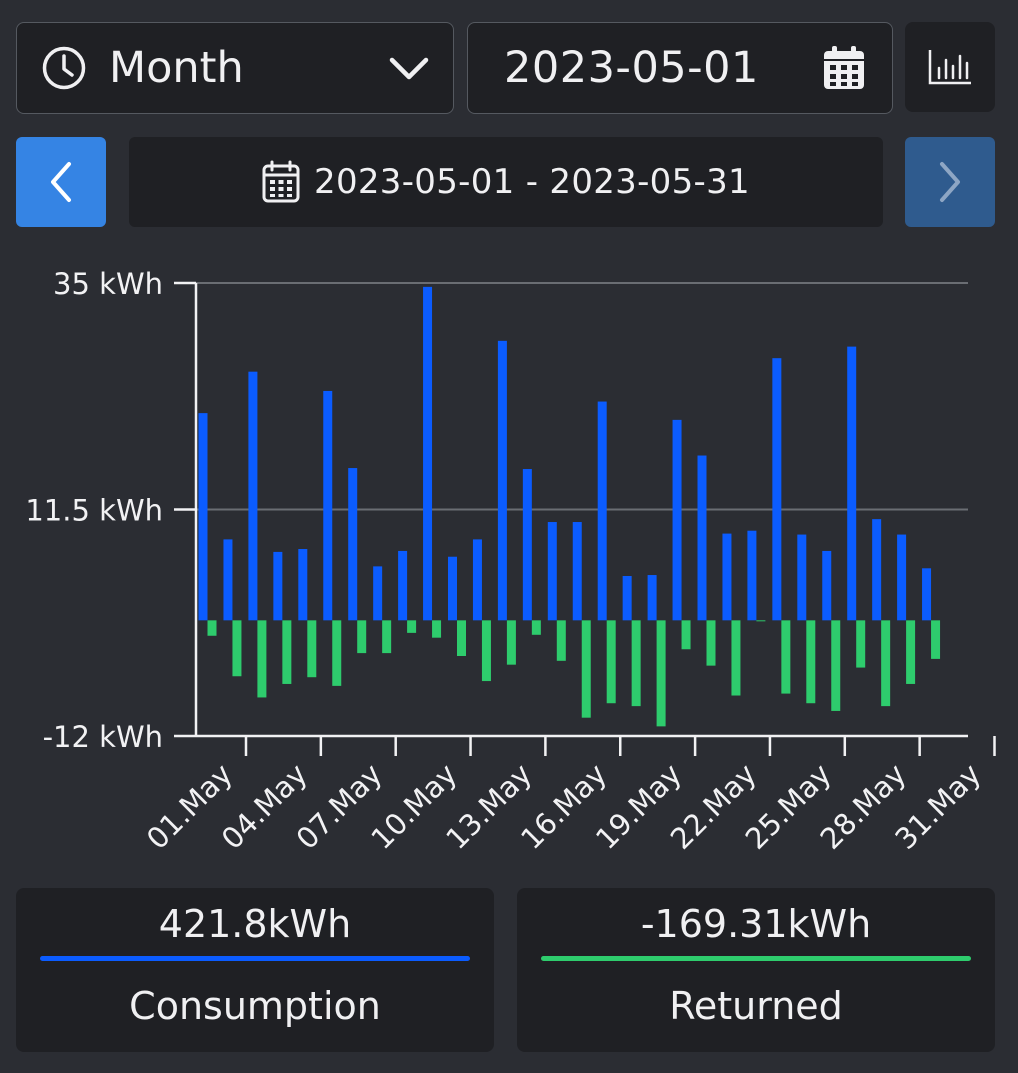  What do you see at coordinates (64, 68) in the screenshot?
I see `clock-icon` at bounding box center [64, 68].